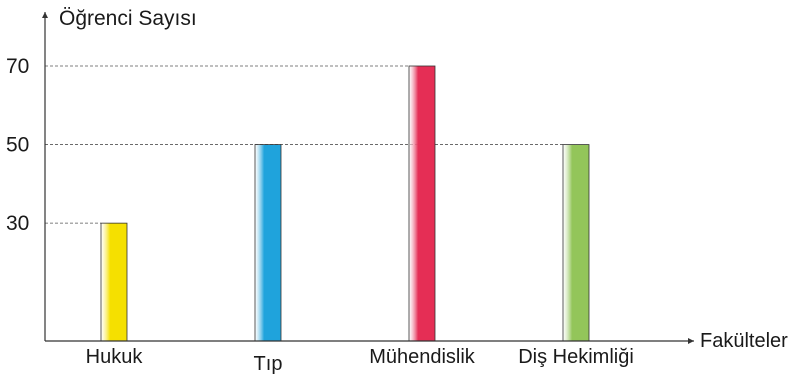  I want to click on x-axis-label: Fakülteler, so click(744, 341).